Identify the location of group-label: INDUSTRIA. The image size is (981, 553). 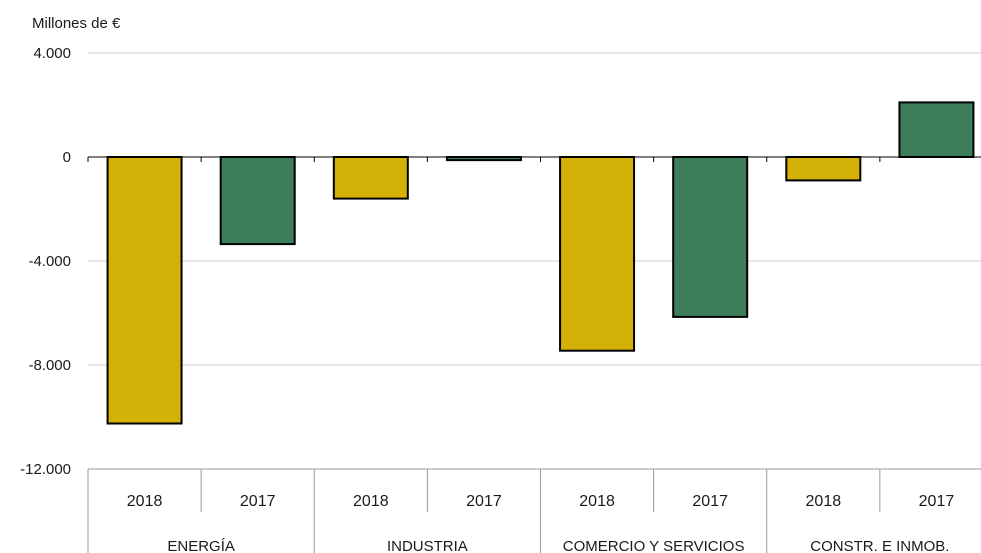
(427, 545).